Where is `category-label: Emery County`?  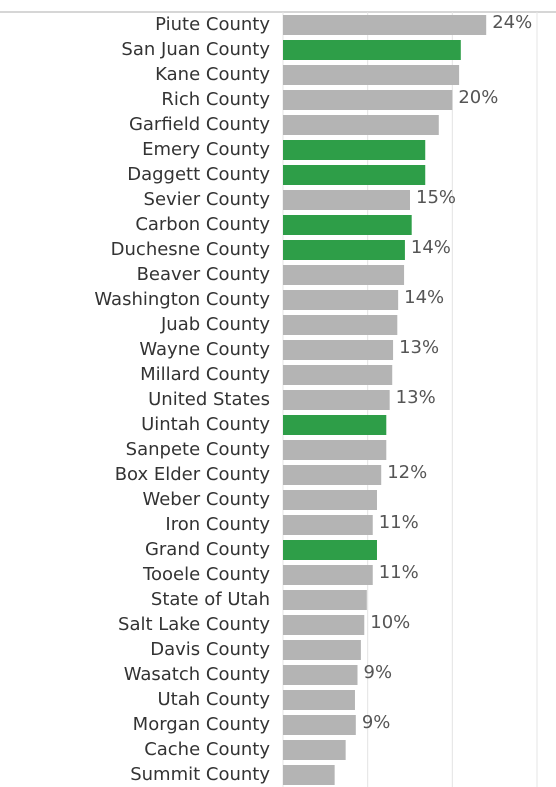 category-label: Emery County is located at coordinates (206, 149).